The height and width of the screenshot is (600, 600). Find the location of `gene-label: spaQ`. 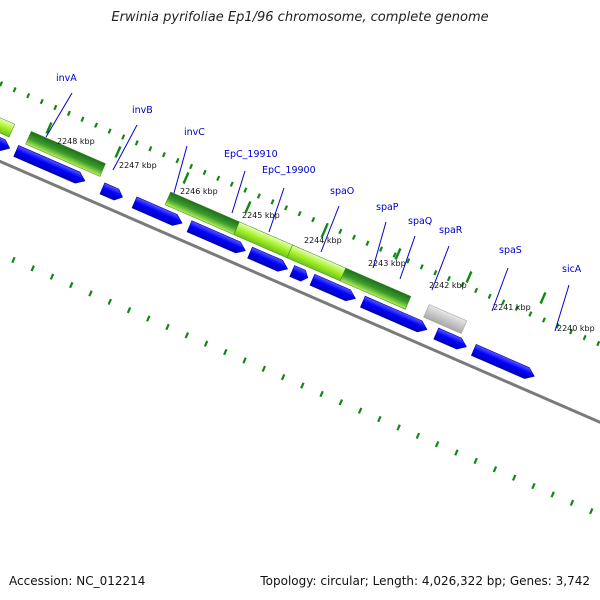

gene-label: spaQ is located at coordinates (420, 221).